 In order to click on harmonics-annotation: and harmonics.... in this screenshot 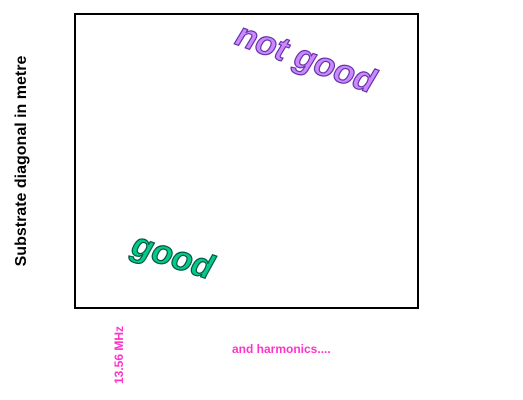, I will do `click(281, 349)`.